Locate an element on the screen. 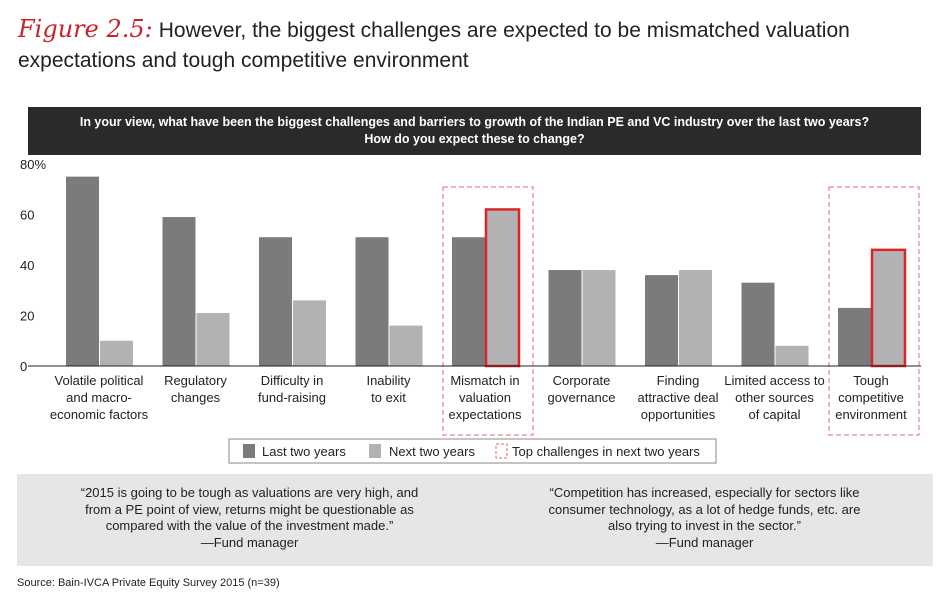 The height and width of the screenshot is (602, 950). legend-box is located at coordinates (472, 451).